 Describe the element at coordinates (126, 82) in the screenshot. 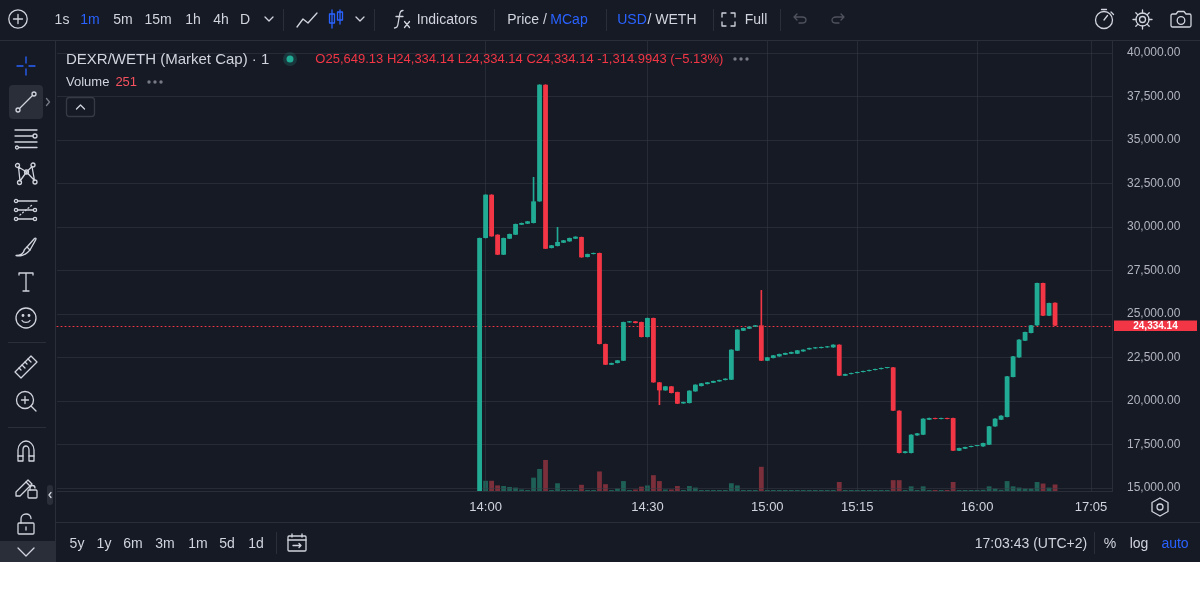

I see `annotation: 251` at that location.